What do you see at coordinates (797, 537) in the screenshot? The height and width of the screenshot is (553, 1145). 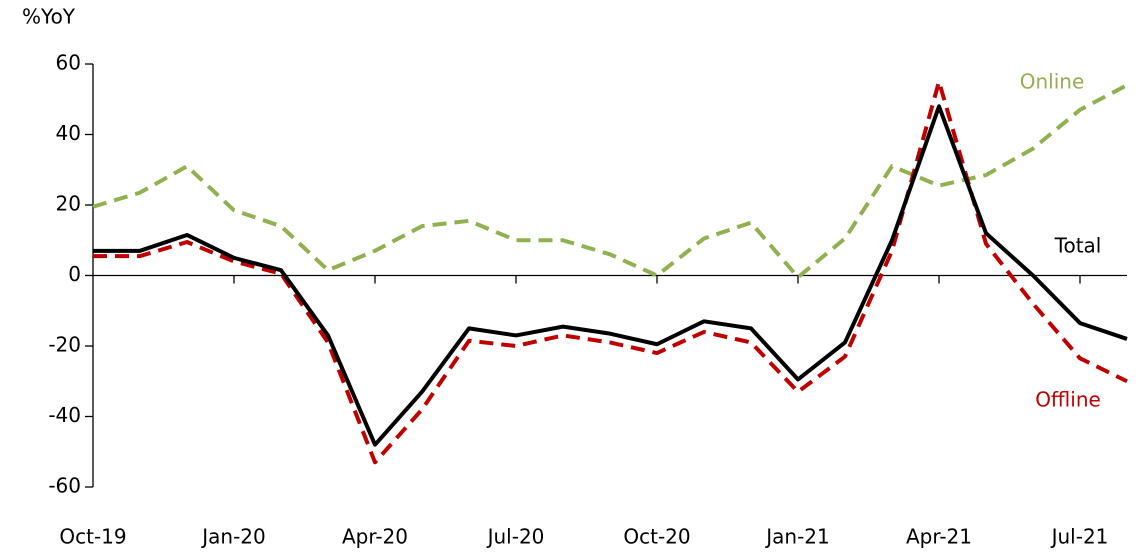 I see `x-tick-label: Jan-21` at bounding box center [797, 537].